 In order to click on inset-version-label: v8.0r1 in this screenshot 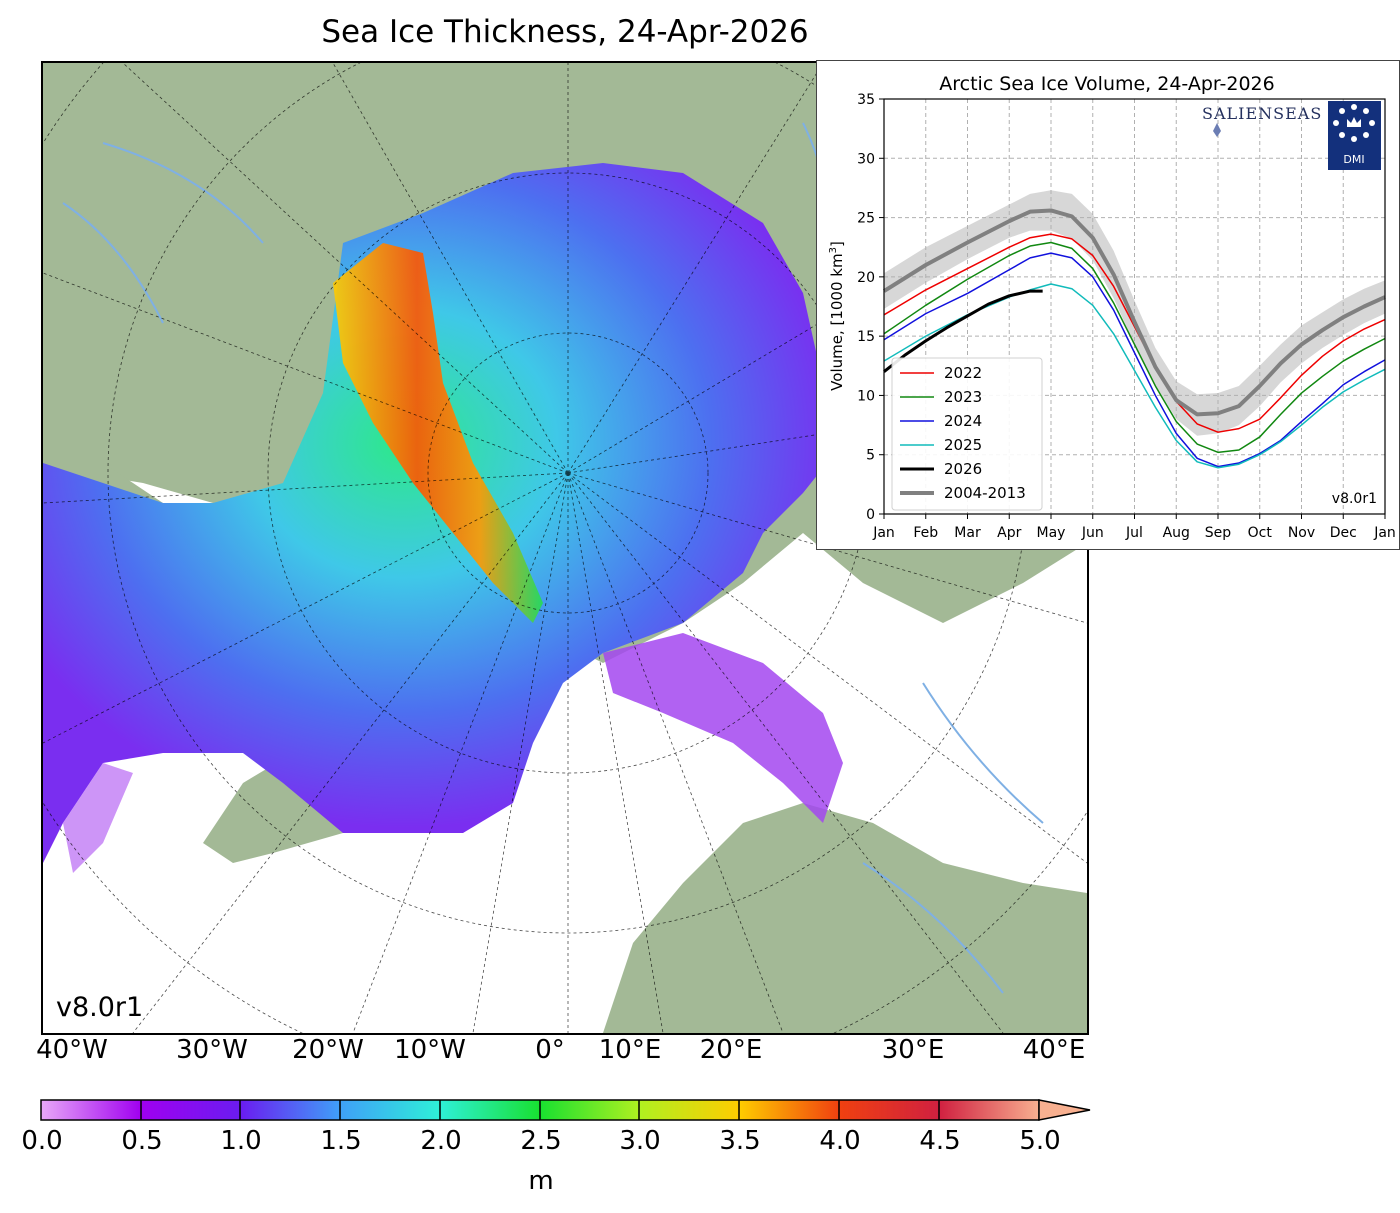, I will do `click(1354, 499)`.